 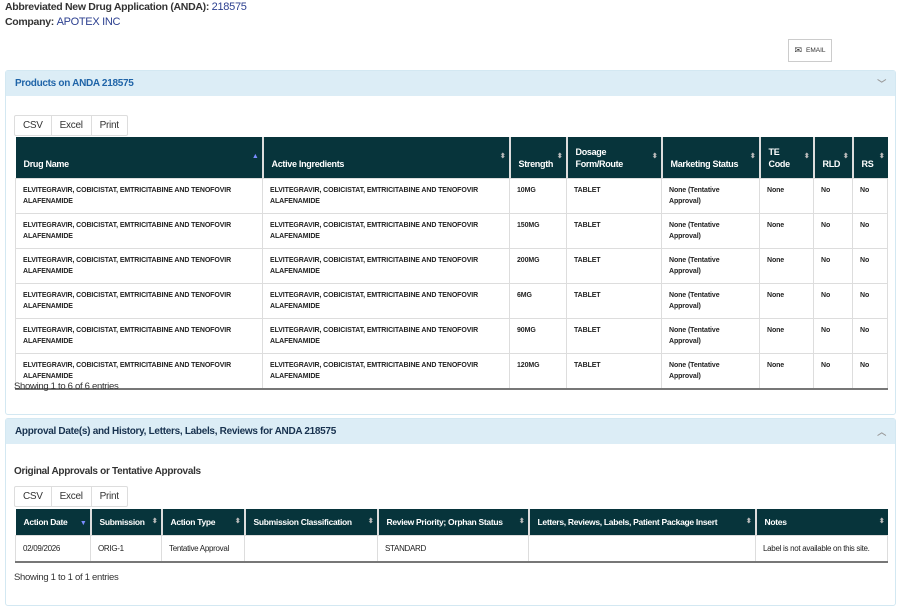 I want to click on products-export-buttons: CSV Excel Print, so click(x=71, y=125).